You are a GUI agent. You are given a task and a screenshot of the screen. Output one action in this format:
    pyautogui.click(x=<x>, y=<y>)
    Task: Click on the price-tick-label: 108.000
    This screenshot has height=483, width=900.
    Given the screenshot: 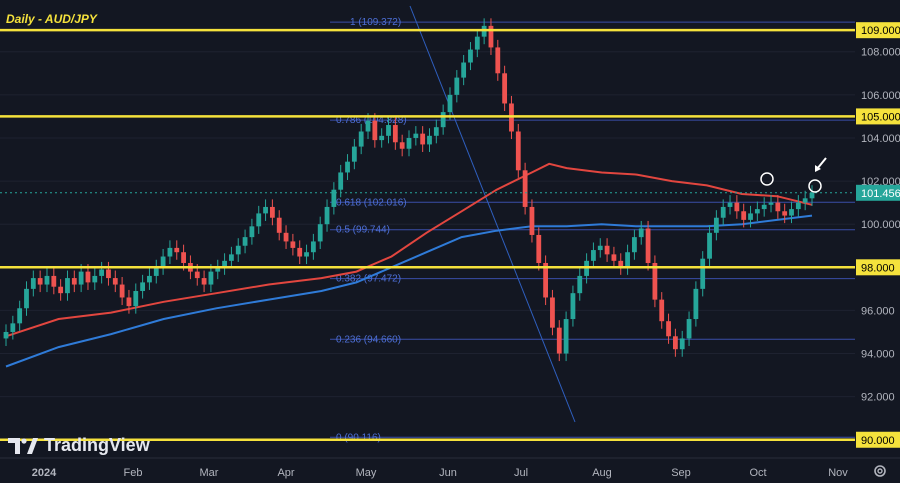 What is the action you would take?
    pyautogui.click(x=880, y=53)
    